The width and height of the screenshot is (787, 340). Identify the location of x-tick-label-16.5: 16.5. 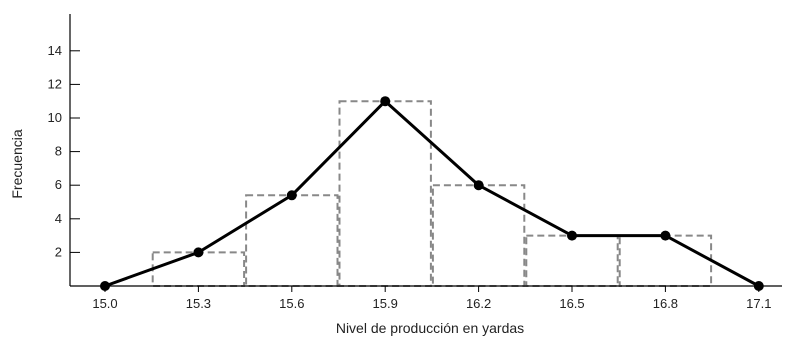
(571, 303).